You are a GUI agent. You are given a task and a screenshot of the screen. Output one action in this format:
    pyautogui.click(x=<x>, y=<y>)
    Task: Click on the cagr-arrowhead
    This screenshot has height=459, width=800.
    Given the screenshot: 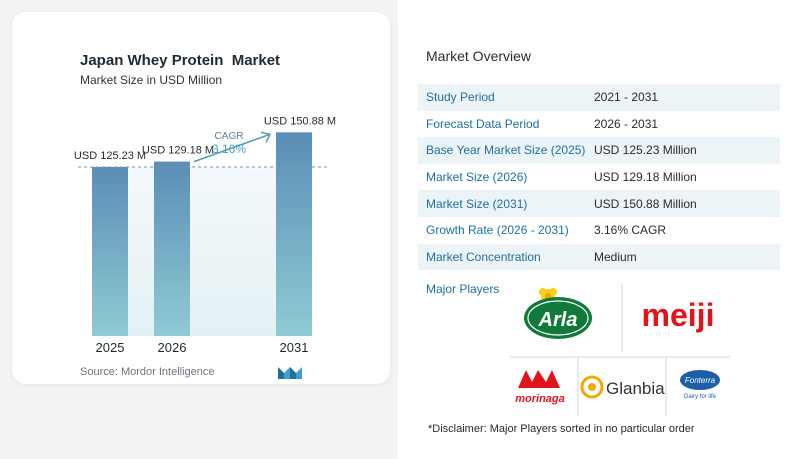 What is the action you would take?
    pyautogui.click(x=266, y=137)
    